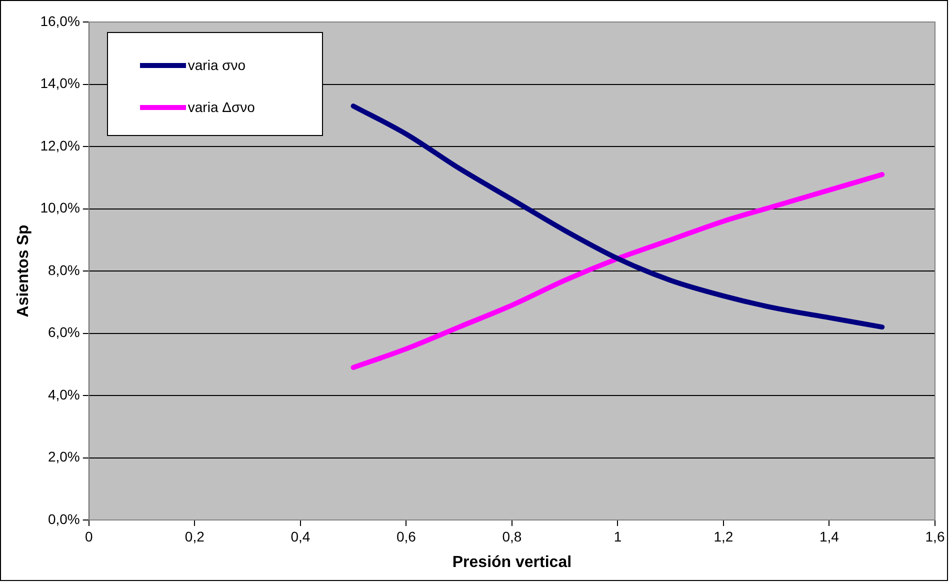 The image size is (949, 582). I want to click on x-tick-label: 1,4, so click(830, 536).